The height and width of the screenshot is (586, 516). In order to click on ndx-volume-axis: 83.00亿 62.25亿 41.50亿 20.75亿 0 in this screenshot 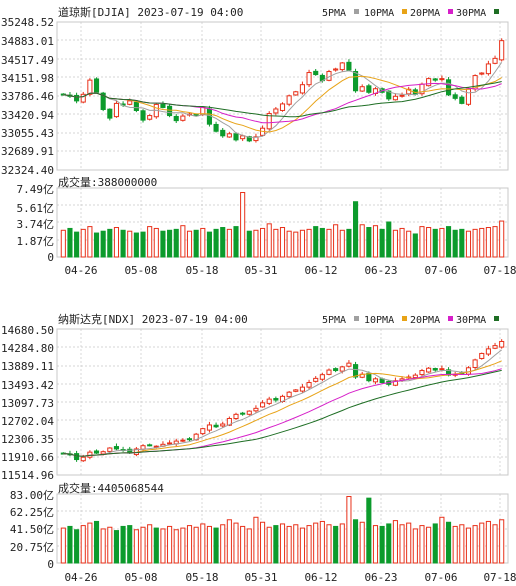, I will do `click(32, 530)`.